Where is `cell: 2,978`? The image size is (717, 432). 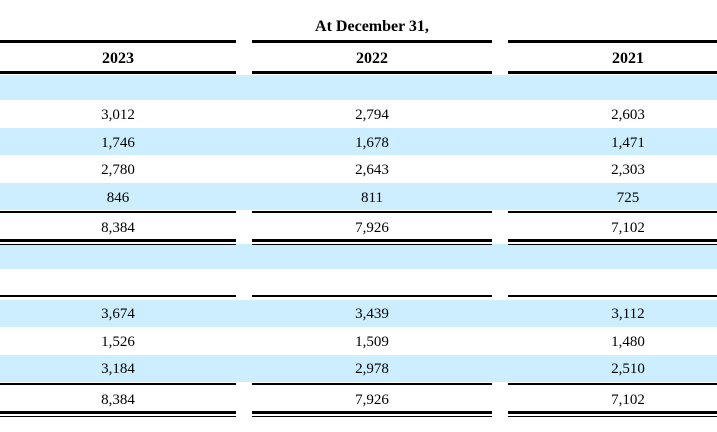
cell: 2,978 is located at coordinates (372, 369).